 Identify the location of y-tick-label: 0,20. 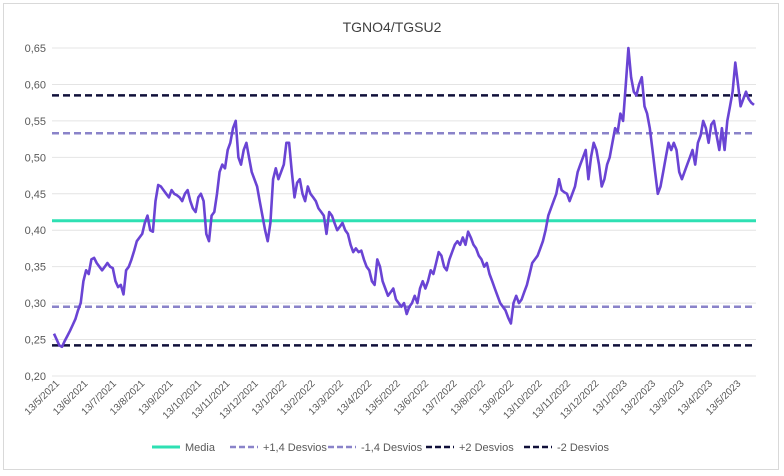
(35, 377).